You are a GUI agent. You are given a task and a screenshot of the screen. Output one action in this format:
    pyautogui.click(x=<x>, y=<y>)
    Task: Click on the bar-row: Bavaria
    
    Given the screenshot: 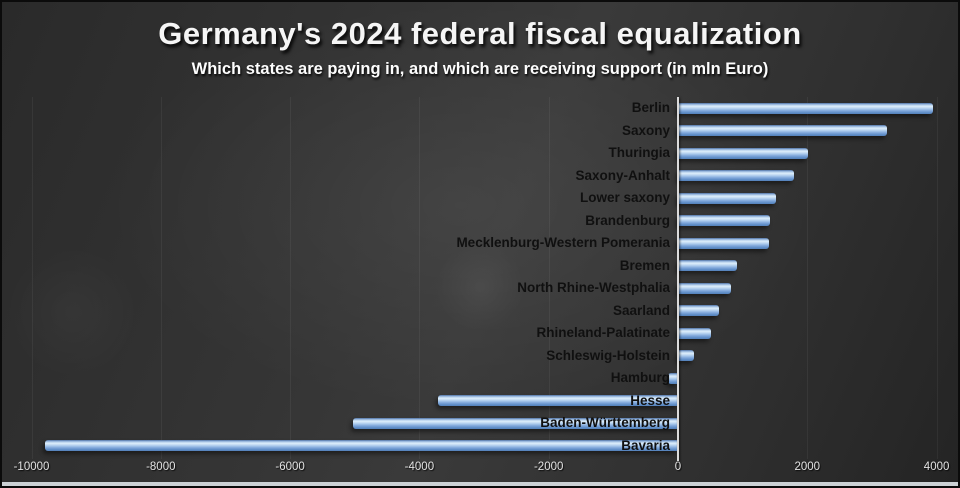 What is the action you would take?
    pyautogui.click(x=480, y=446)
    